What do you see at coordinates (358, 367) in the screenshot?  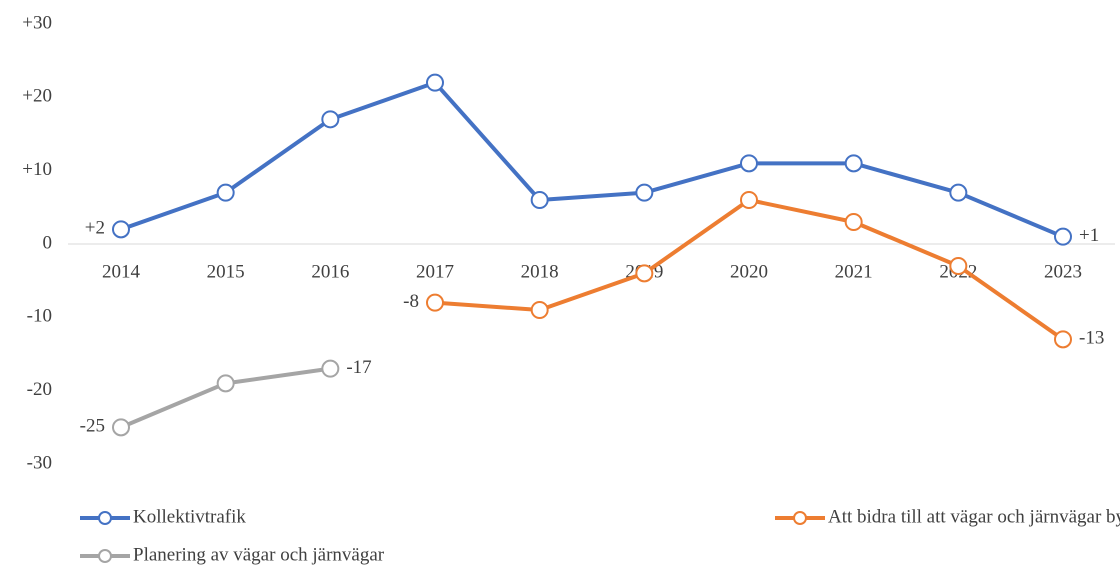 I see `data-label: -17` at bounding box center [358, 367].